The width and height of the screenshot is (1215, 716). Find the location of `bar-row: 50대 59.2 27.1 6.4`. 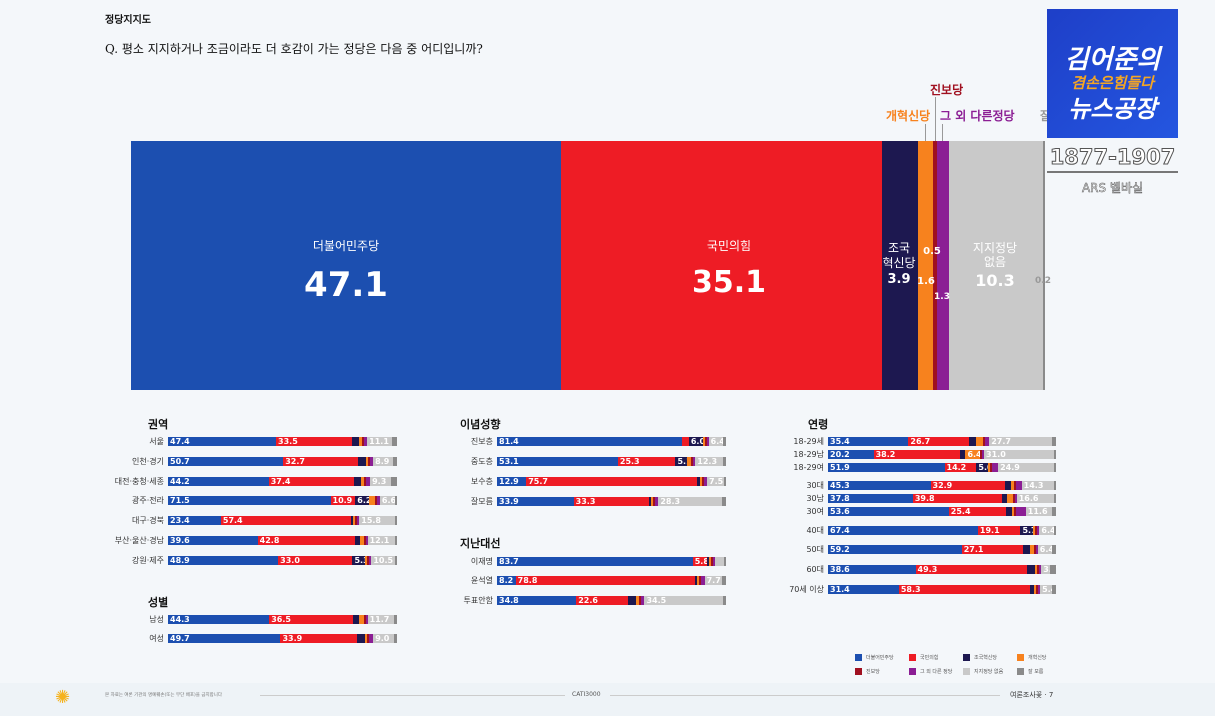

bar-row: 50대 59.2 27.1 6.4 is located at coordinates (931, 550).